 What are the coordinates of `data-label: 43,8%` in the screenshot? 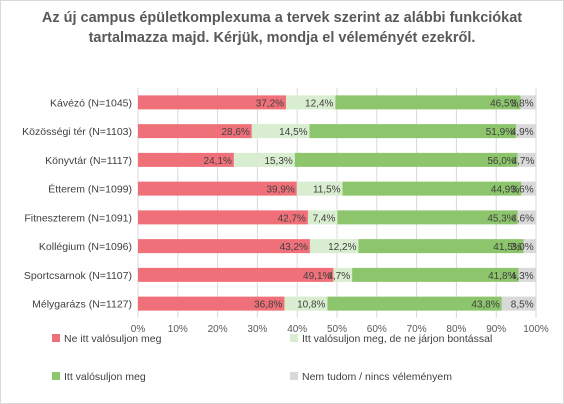 It's located at (485, 305).